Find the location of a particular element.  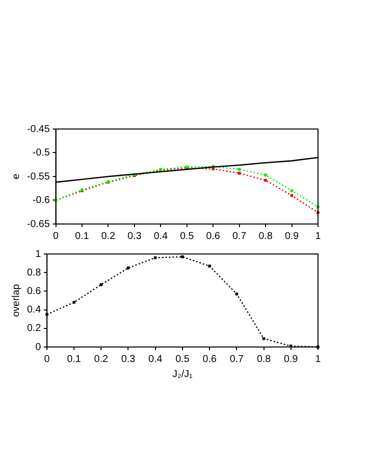

y-axis-title: e is located at coordinates (16, 176).